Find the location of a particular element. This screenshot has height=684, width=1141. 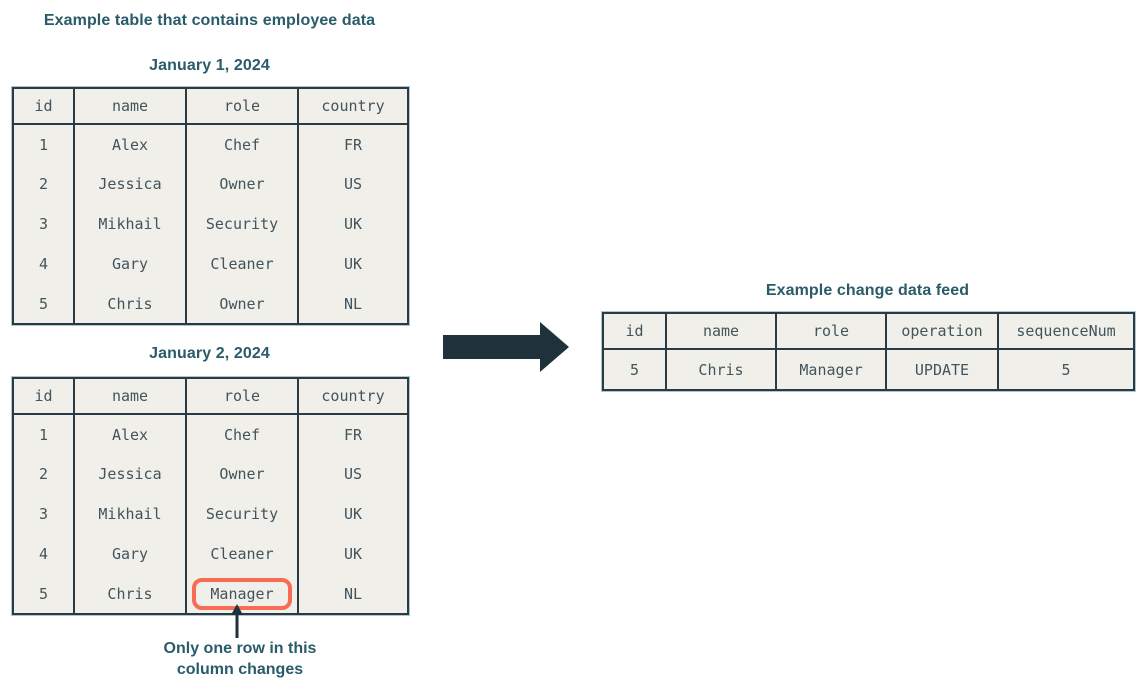

table-header-row: id name role operation sequenceNum is located at coordinates (868, 331).